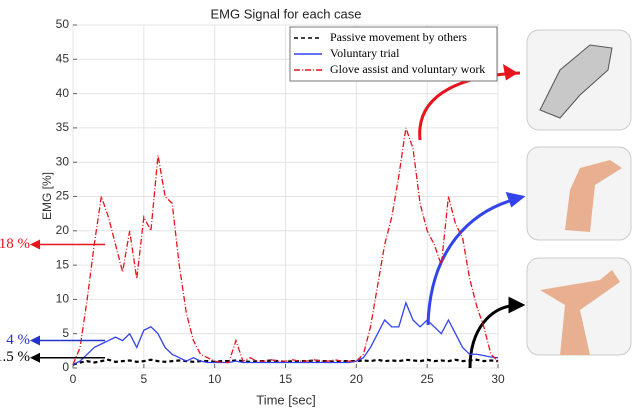 The height and width of the screenshot is (411, 636). I want to click on photo-panels, so click(579, 192).